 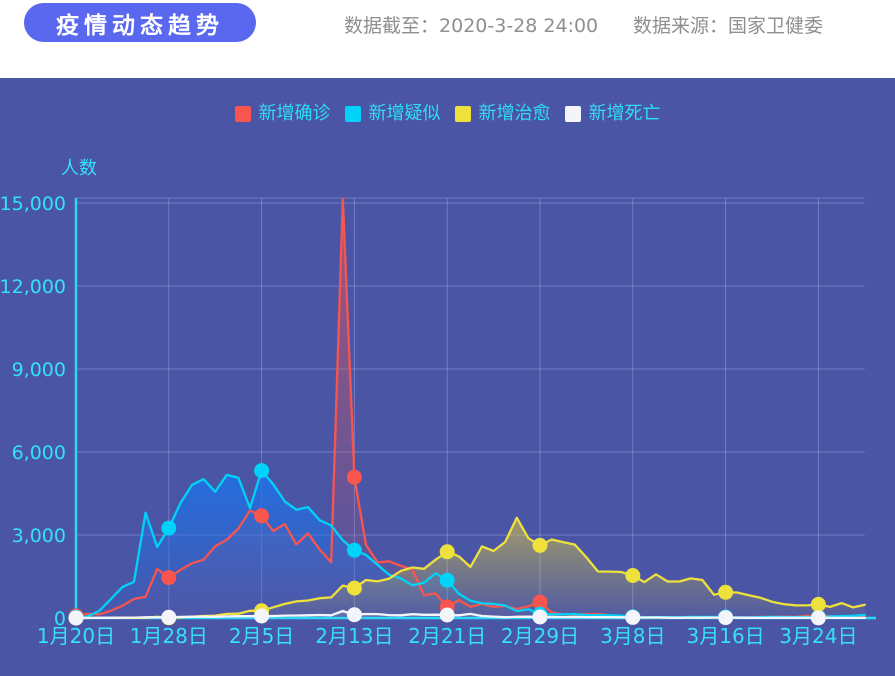 I want to click on legend-swatch-deaths, so click(x=572, y=114).